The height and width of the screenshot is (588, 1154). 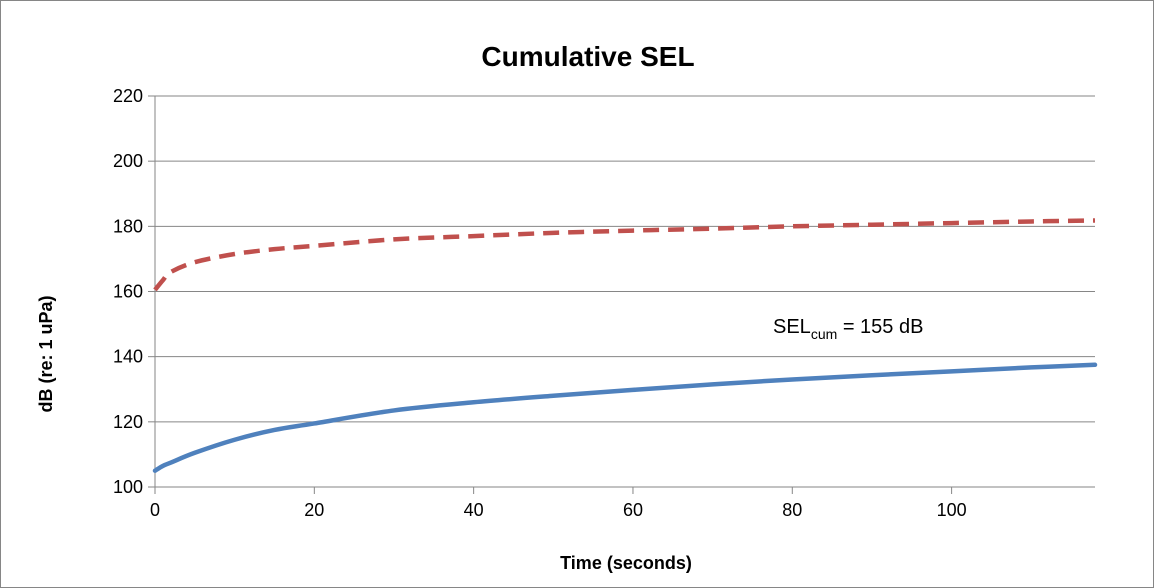 What do you see at coordinates (633, 510) in the screenshot?
I see `x-tick-label-60: 60` at bounding box center [633, 510].